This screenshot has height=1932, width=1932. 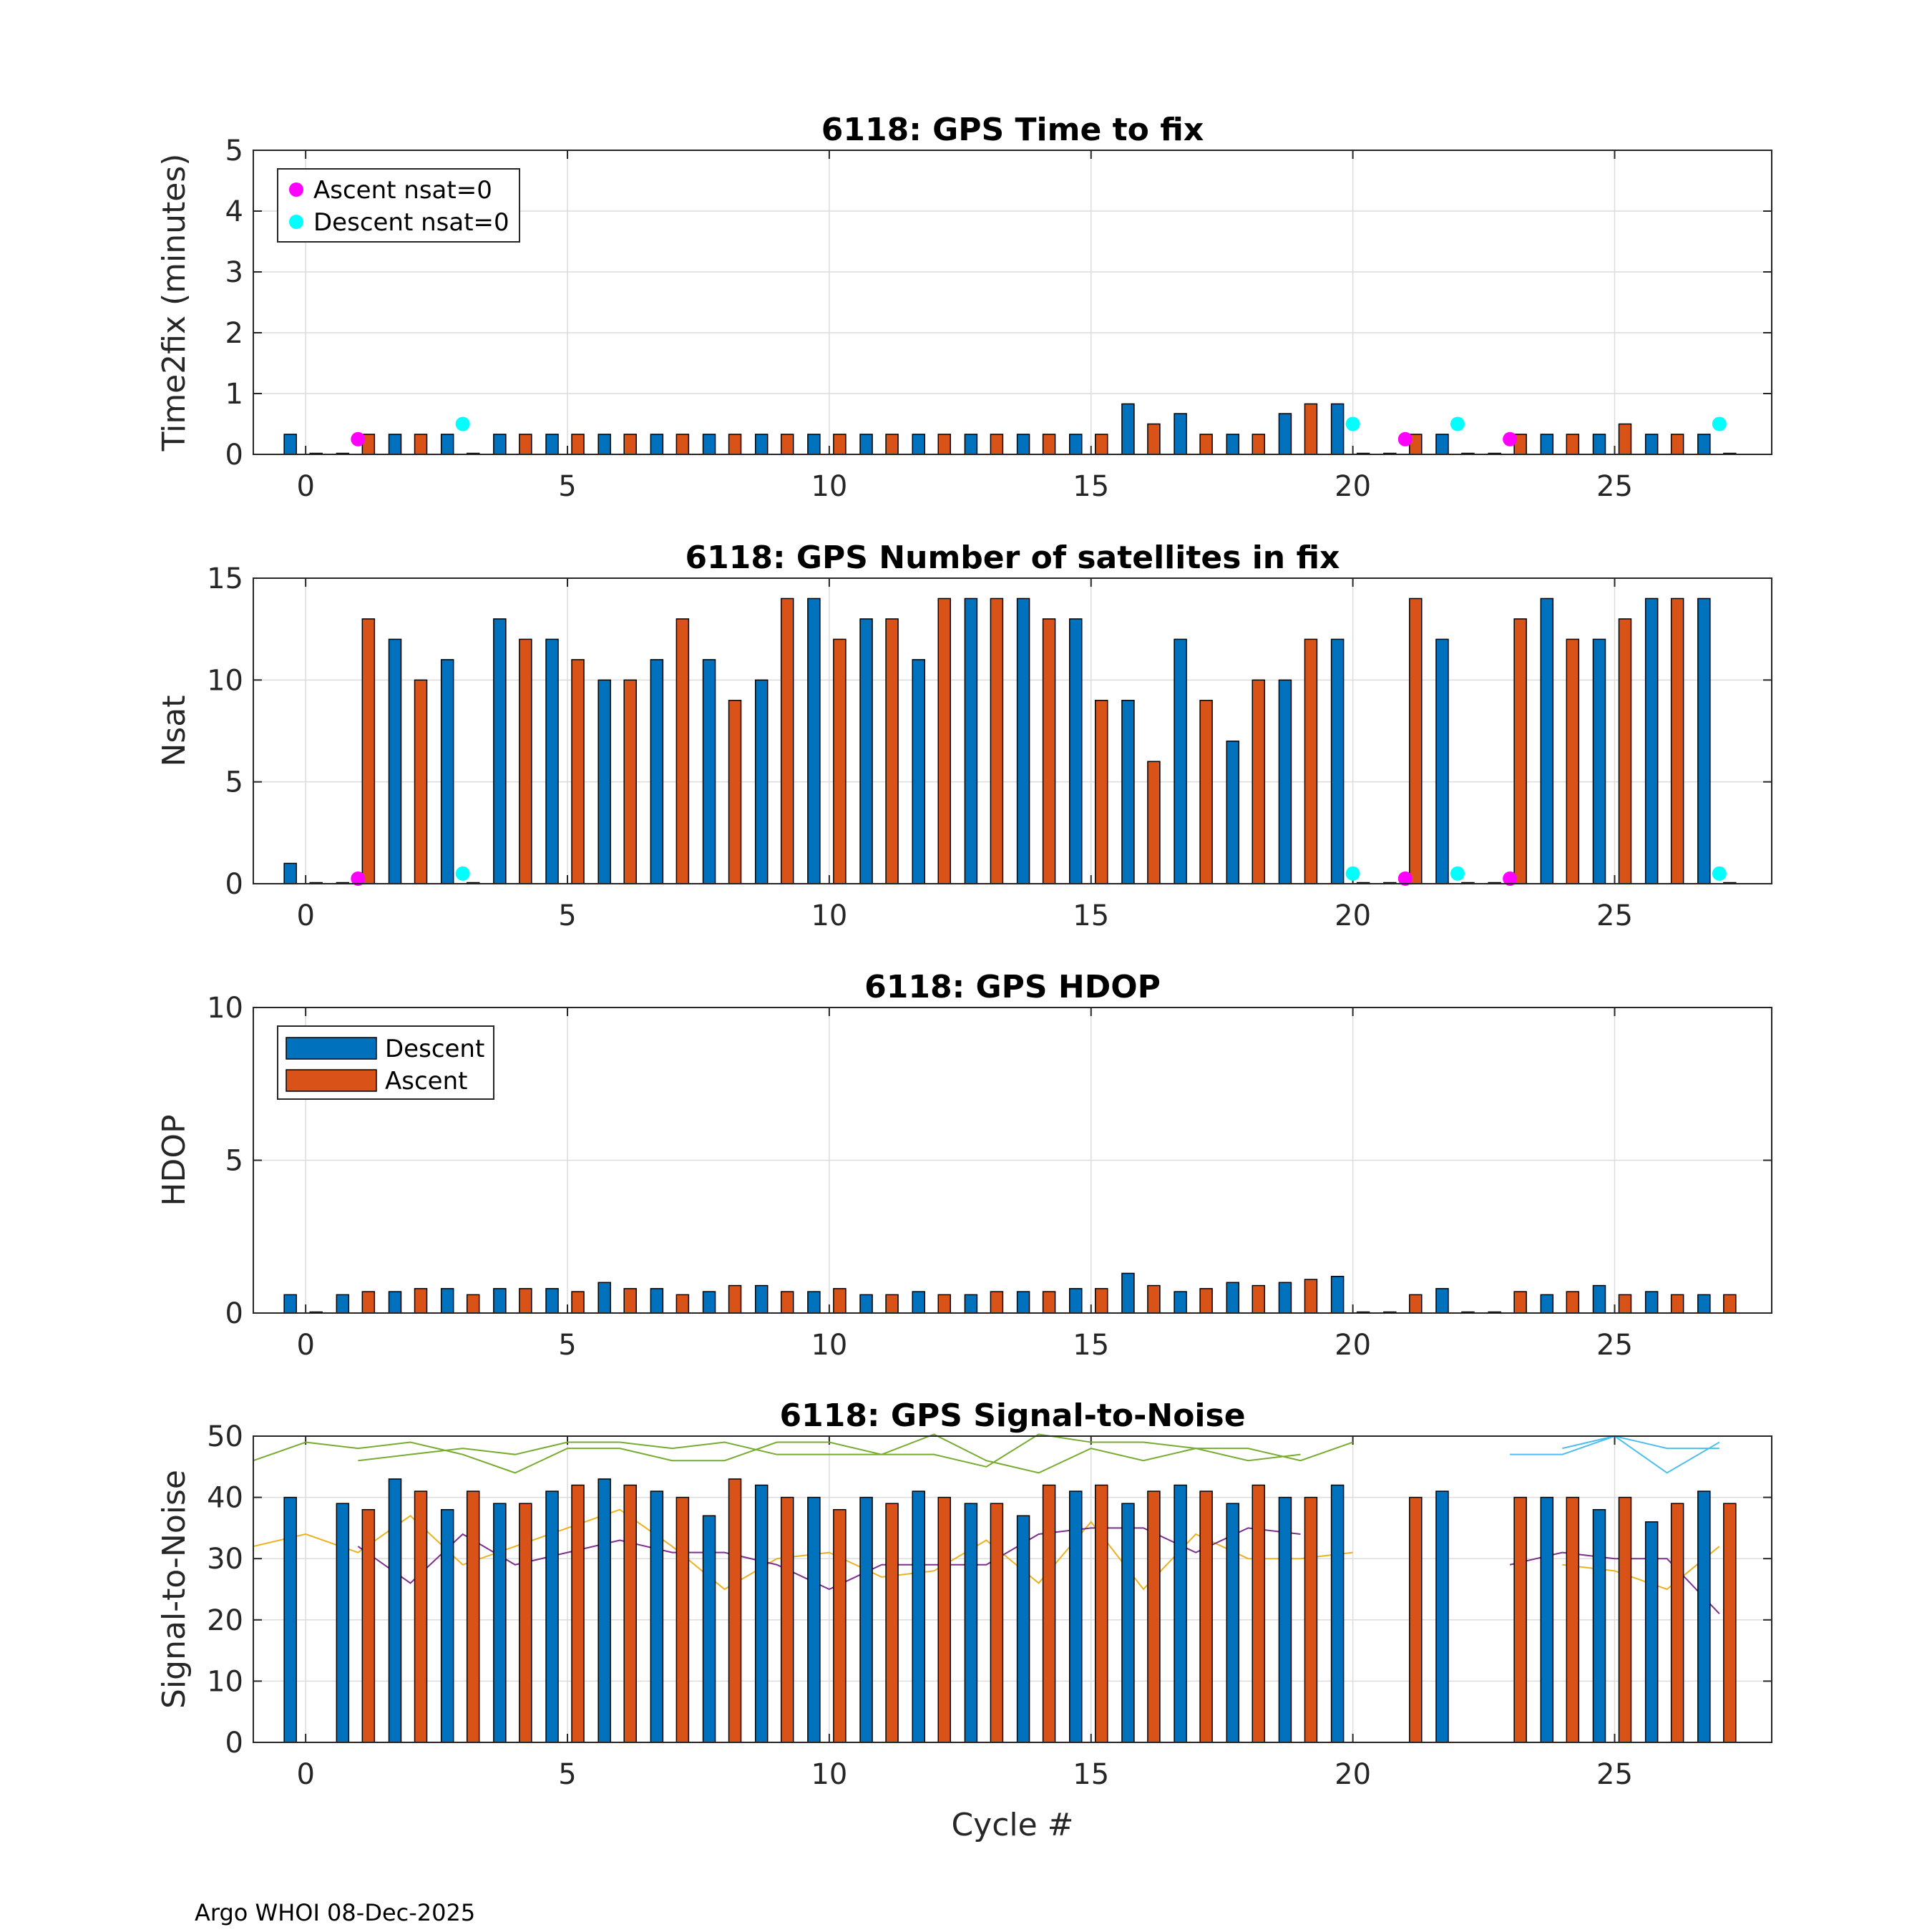 What do you see at coordinates (426, 1081) in the screenshot?
I see `legend-label: Ascent` at bounding box center [426, 1081].